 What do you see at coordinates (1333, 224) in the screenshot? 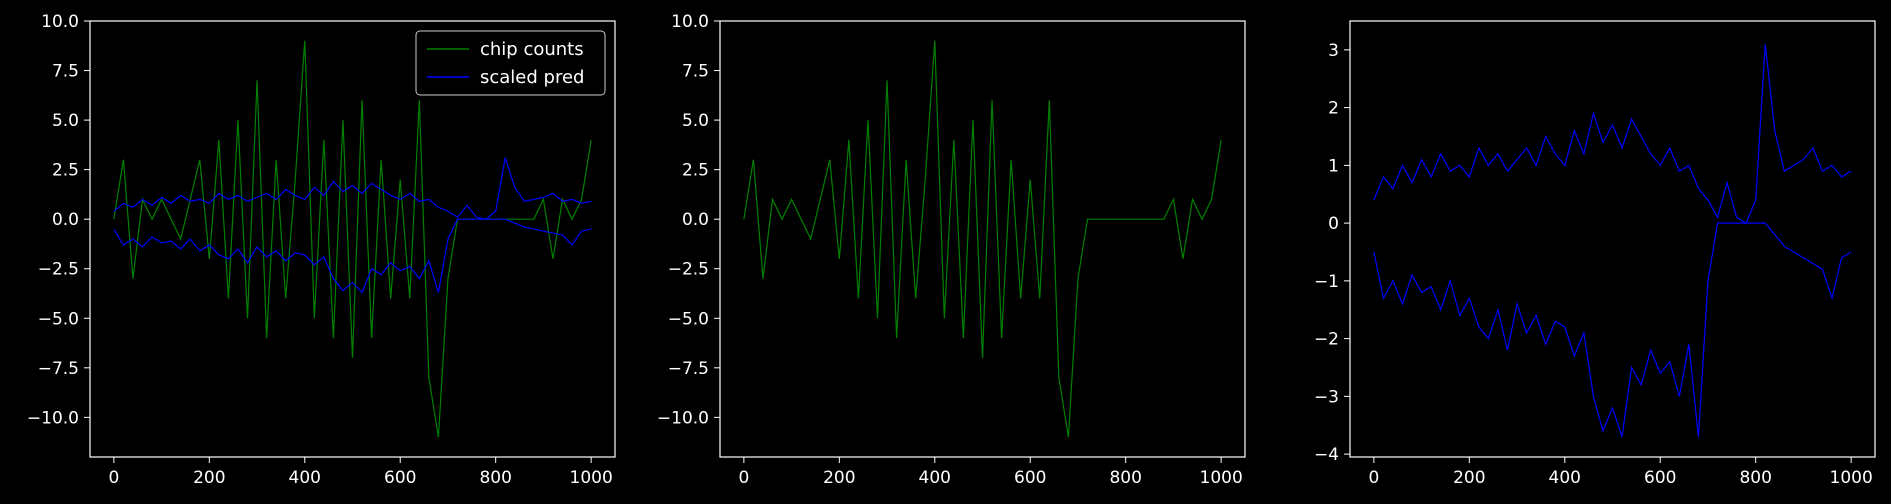
I see `y-tick-label: 0` at bounding box center [1333, 224].